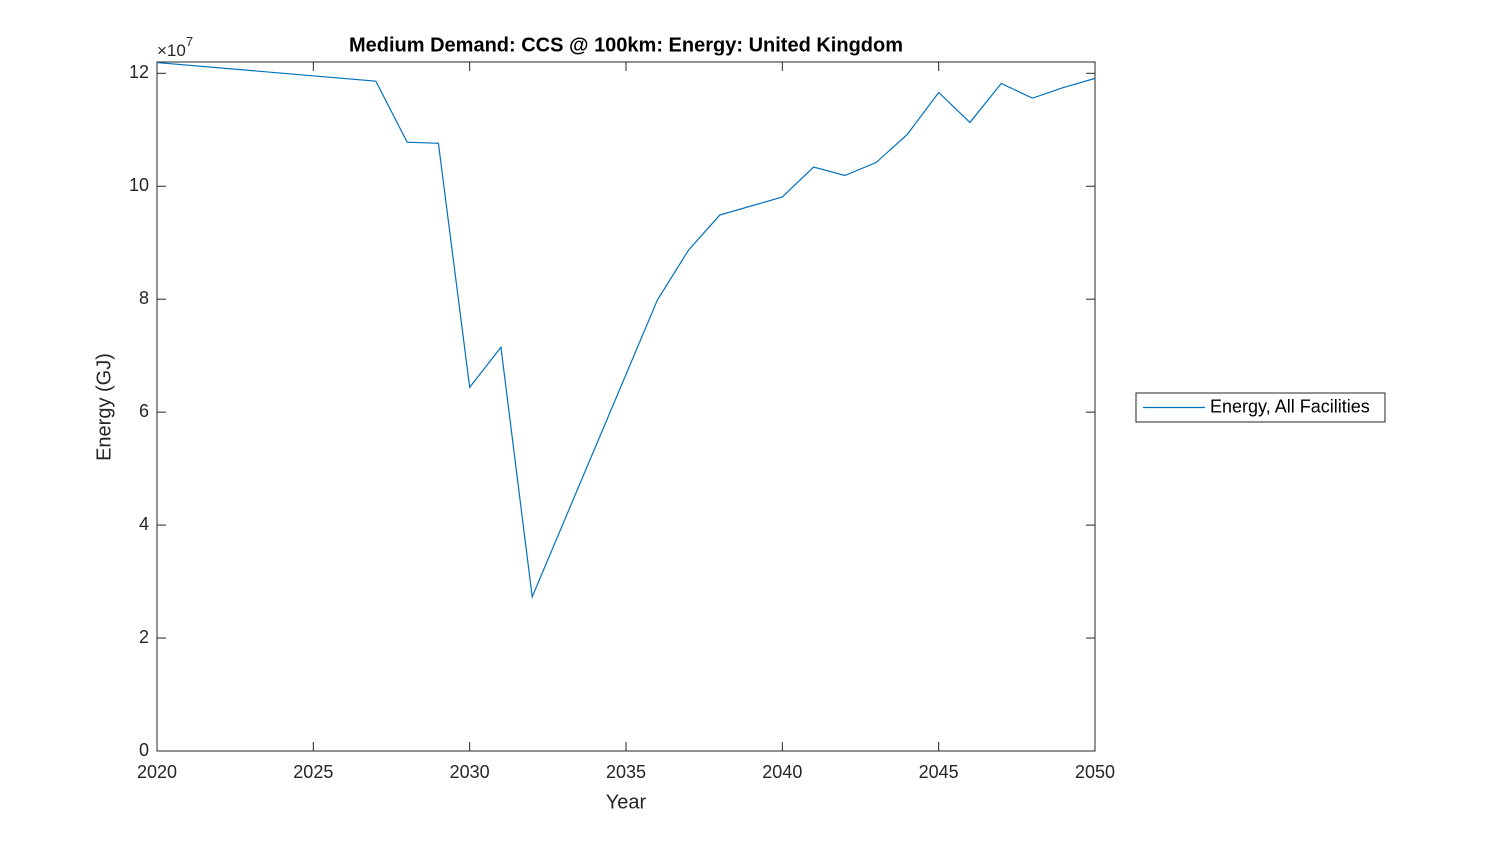 This screenshot has width=1500, height=844. I want to click on y-tick-label: 12, so click(139, 72).